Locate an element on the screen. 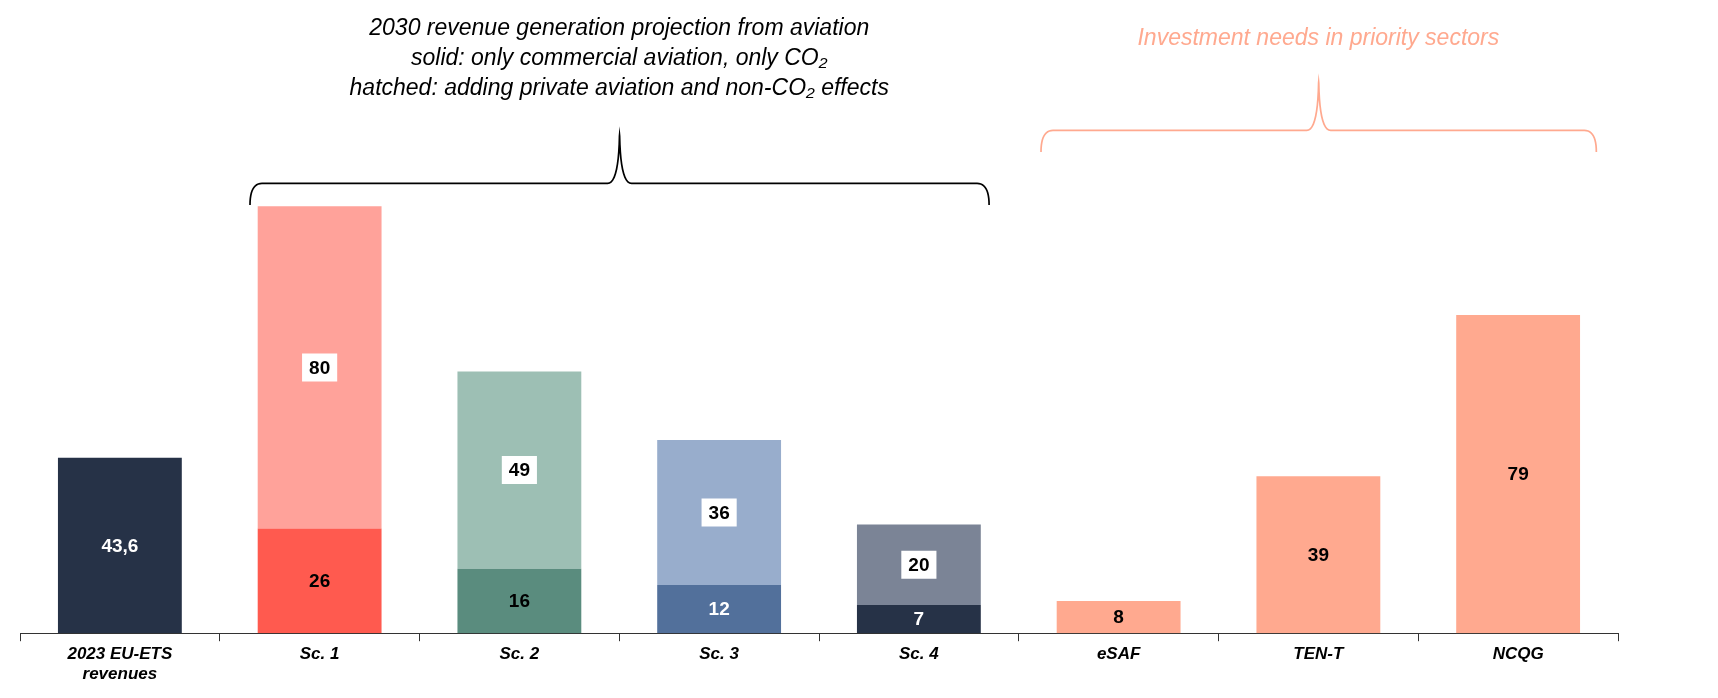  x-tick-label: NCQG is located at coordinates (1518, 654).